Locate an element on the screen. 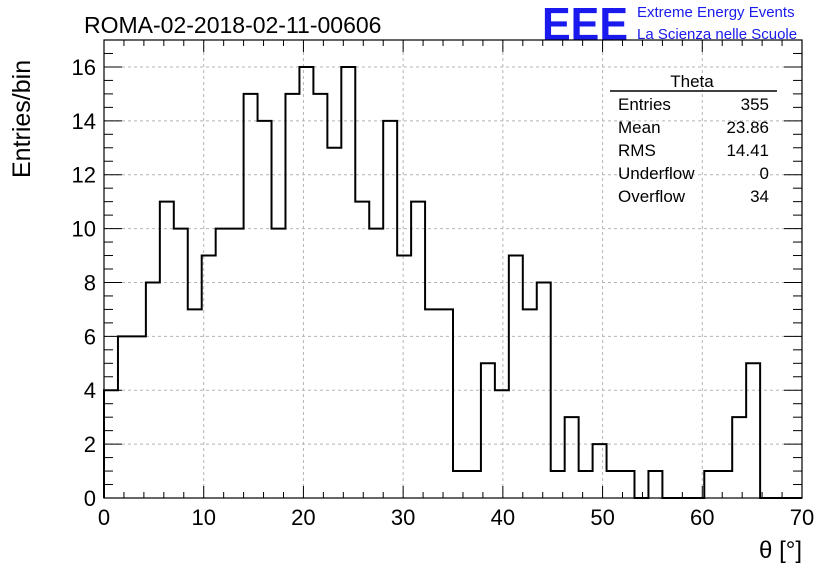 This screenshot has width=836, height=572. x-tick-label: 10 is located at coordinates (203, 517).